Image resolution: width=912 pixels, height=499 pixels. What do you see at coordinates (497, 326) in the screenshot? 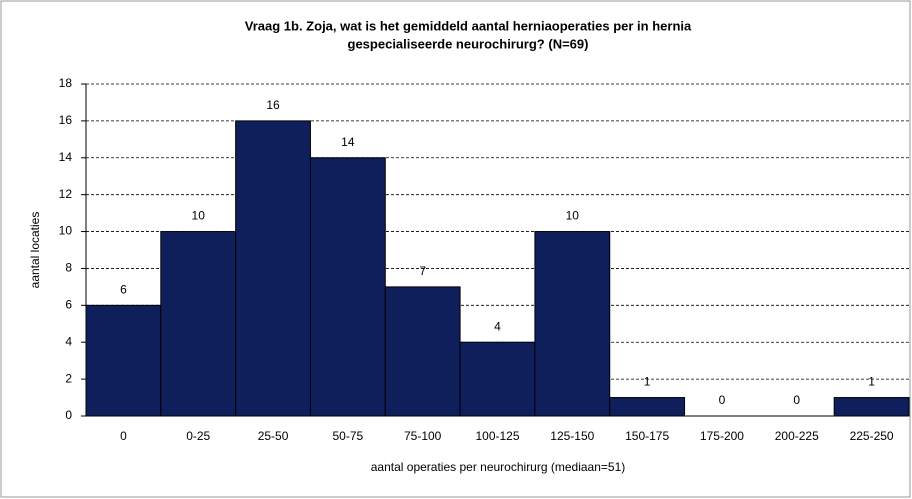
I see `data-label: 4` at bounding box center [497, 326].